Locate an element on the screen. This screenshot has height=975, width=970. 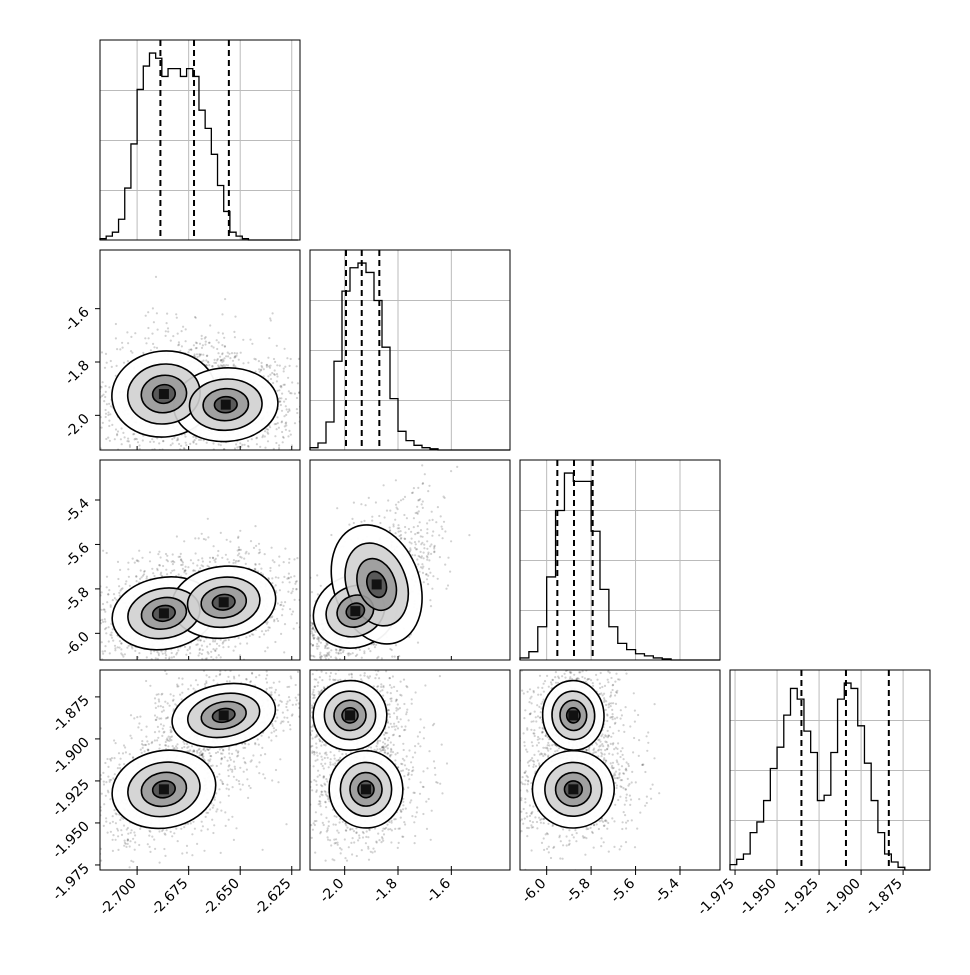
x-tick-label: -1.8 is located at coordinates (385, 891).